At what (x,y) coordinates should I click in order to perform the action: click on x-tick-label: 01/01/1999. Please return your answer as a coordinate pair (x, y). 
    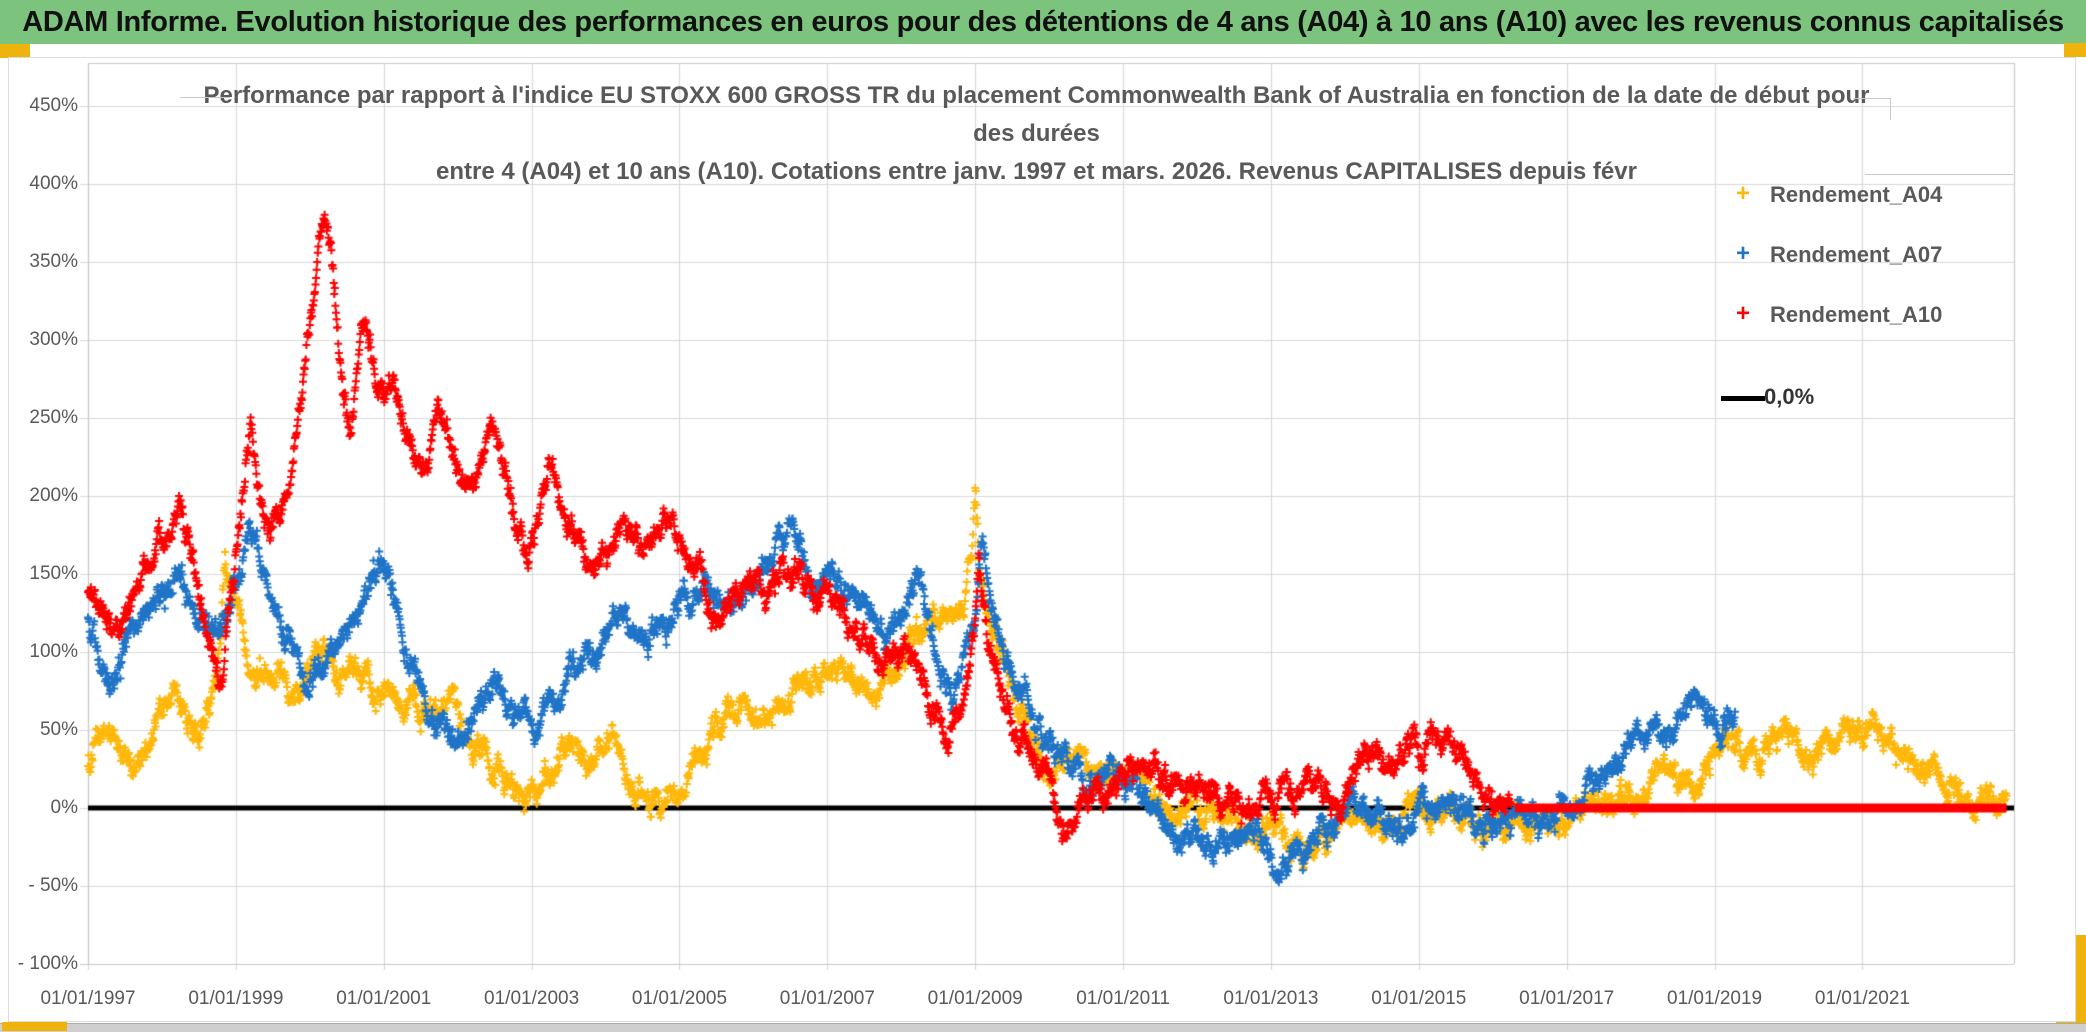
    Looking at the image, I should click on (236, 998).